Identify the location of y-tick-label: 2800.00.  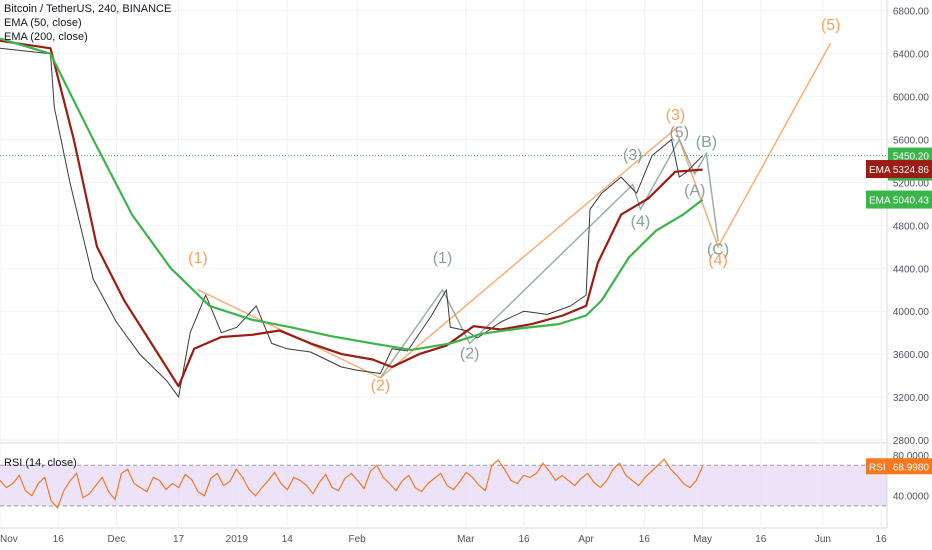
(911, 441).